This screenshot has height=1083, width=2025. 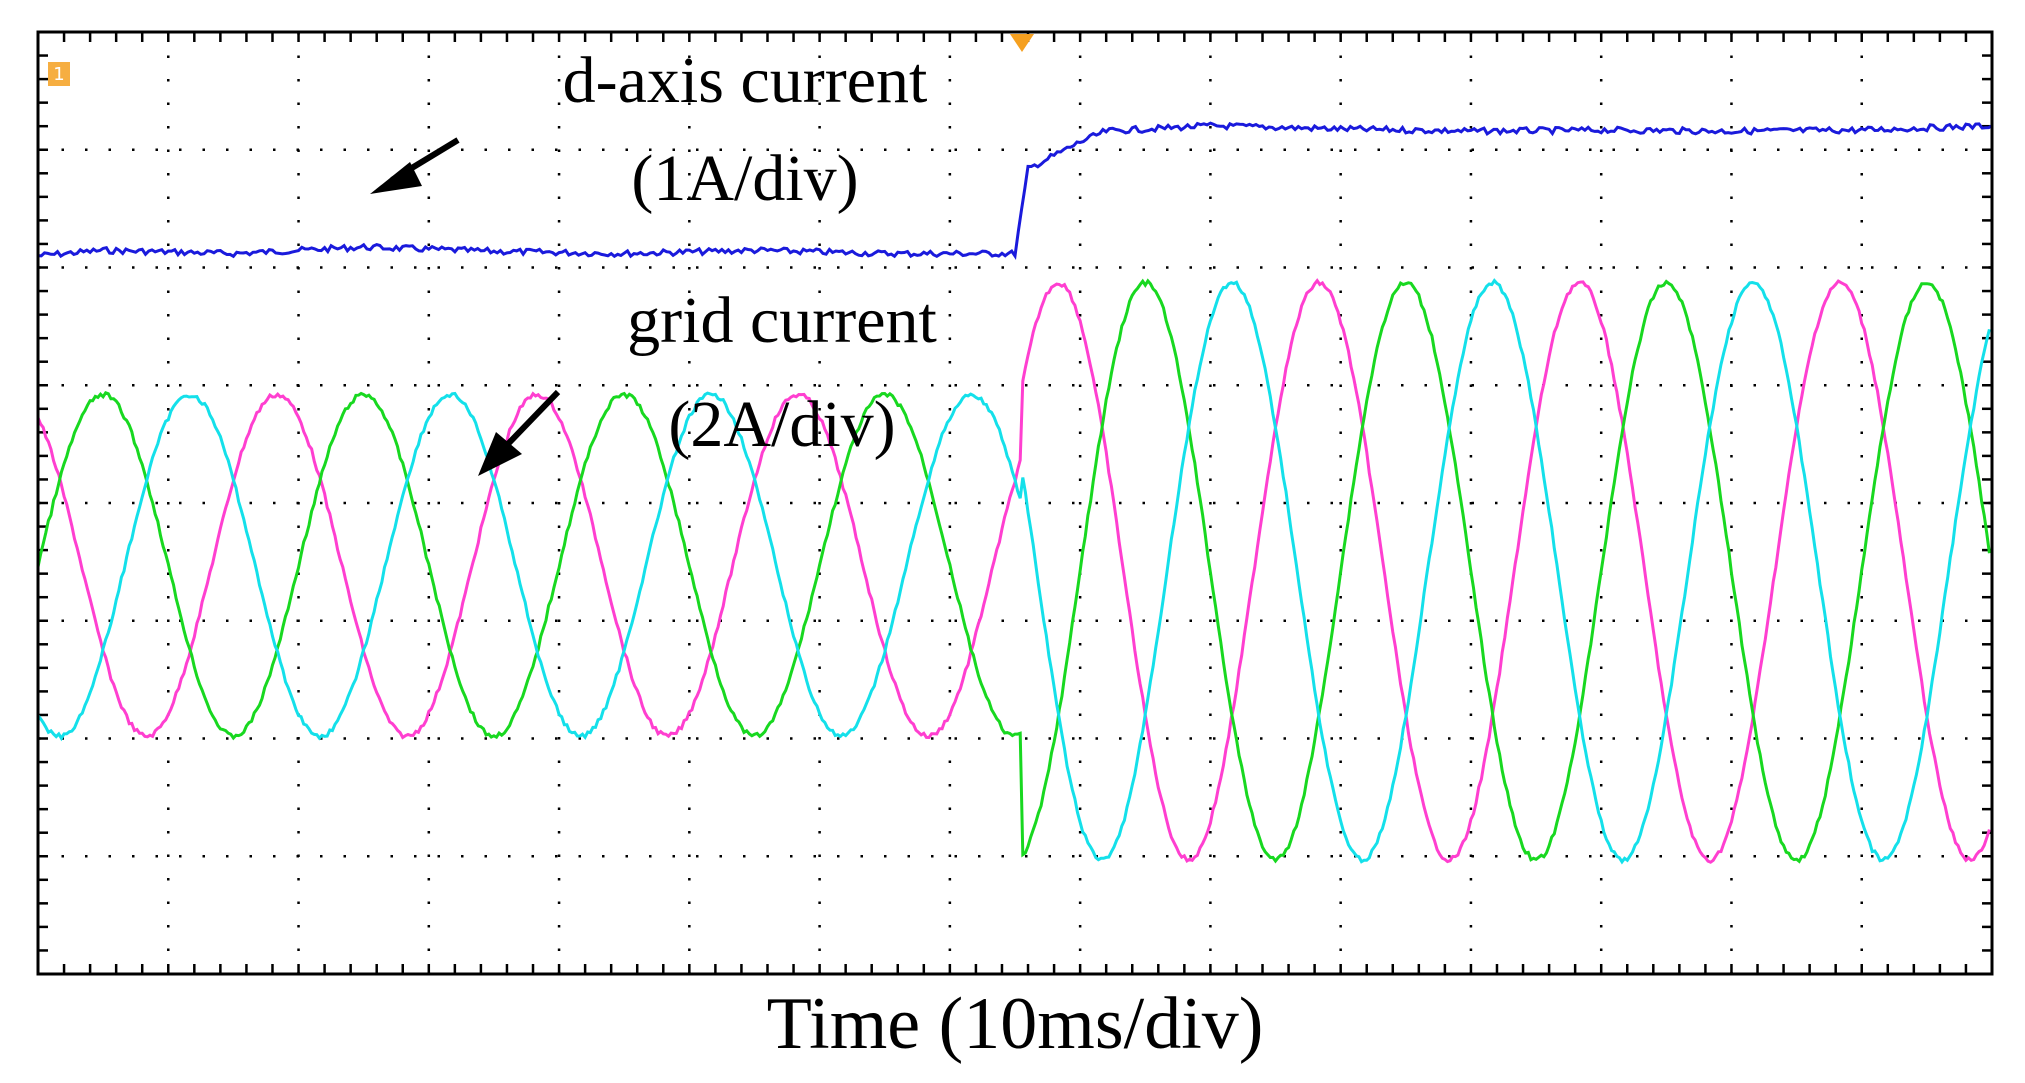 I want to click on trigger-marker-icon, so click(x=1022, y=43).